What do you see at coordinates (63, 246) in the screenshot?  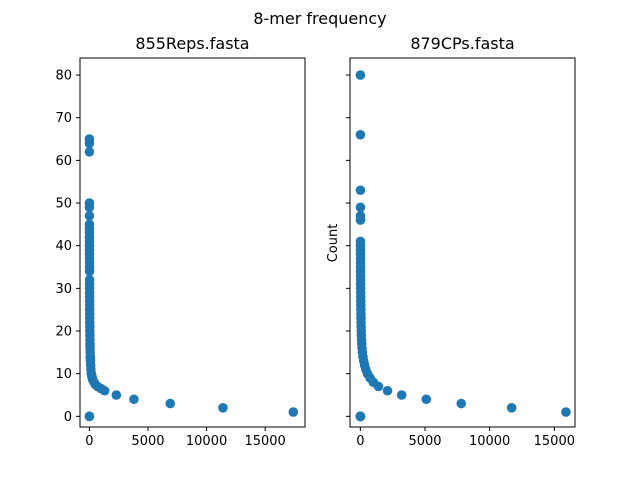 I see `y-tick-label: 40` at bounding box center [63, 246].